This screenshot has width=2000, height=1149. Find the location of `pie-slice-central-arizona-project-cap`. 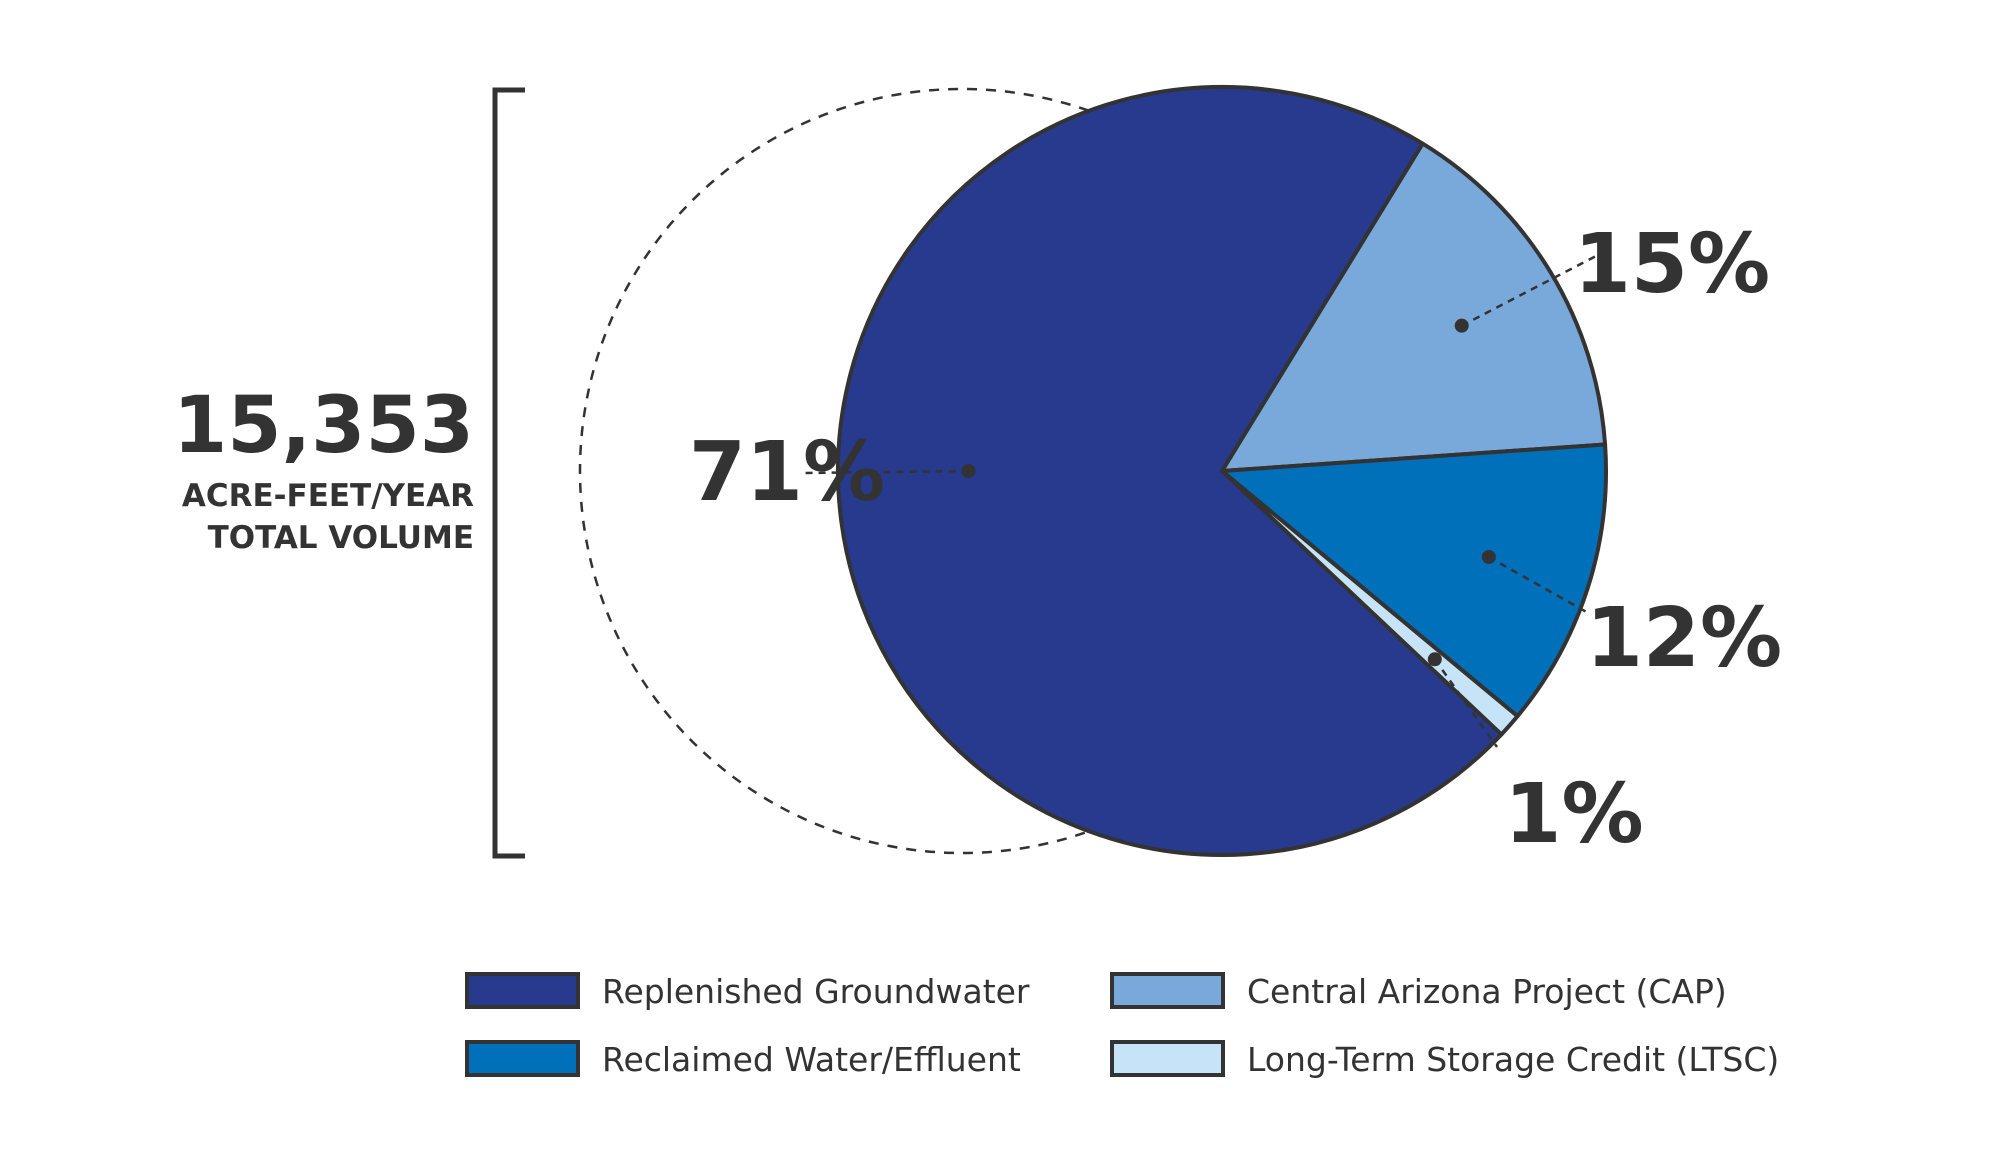

pie-slice-central-arizona-project-cap is located at coordinates (1414, 307).